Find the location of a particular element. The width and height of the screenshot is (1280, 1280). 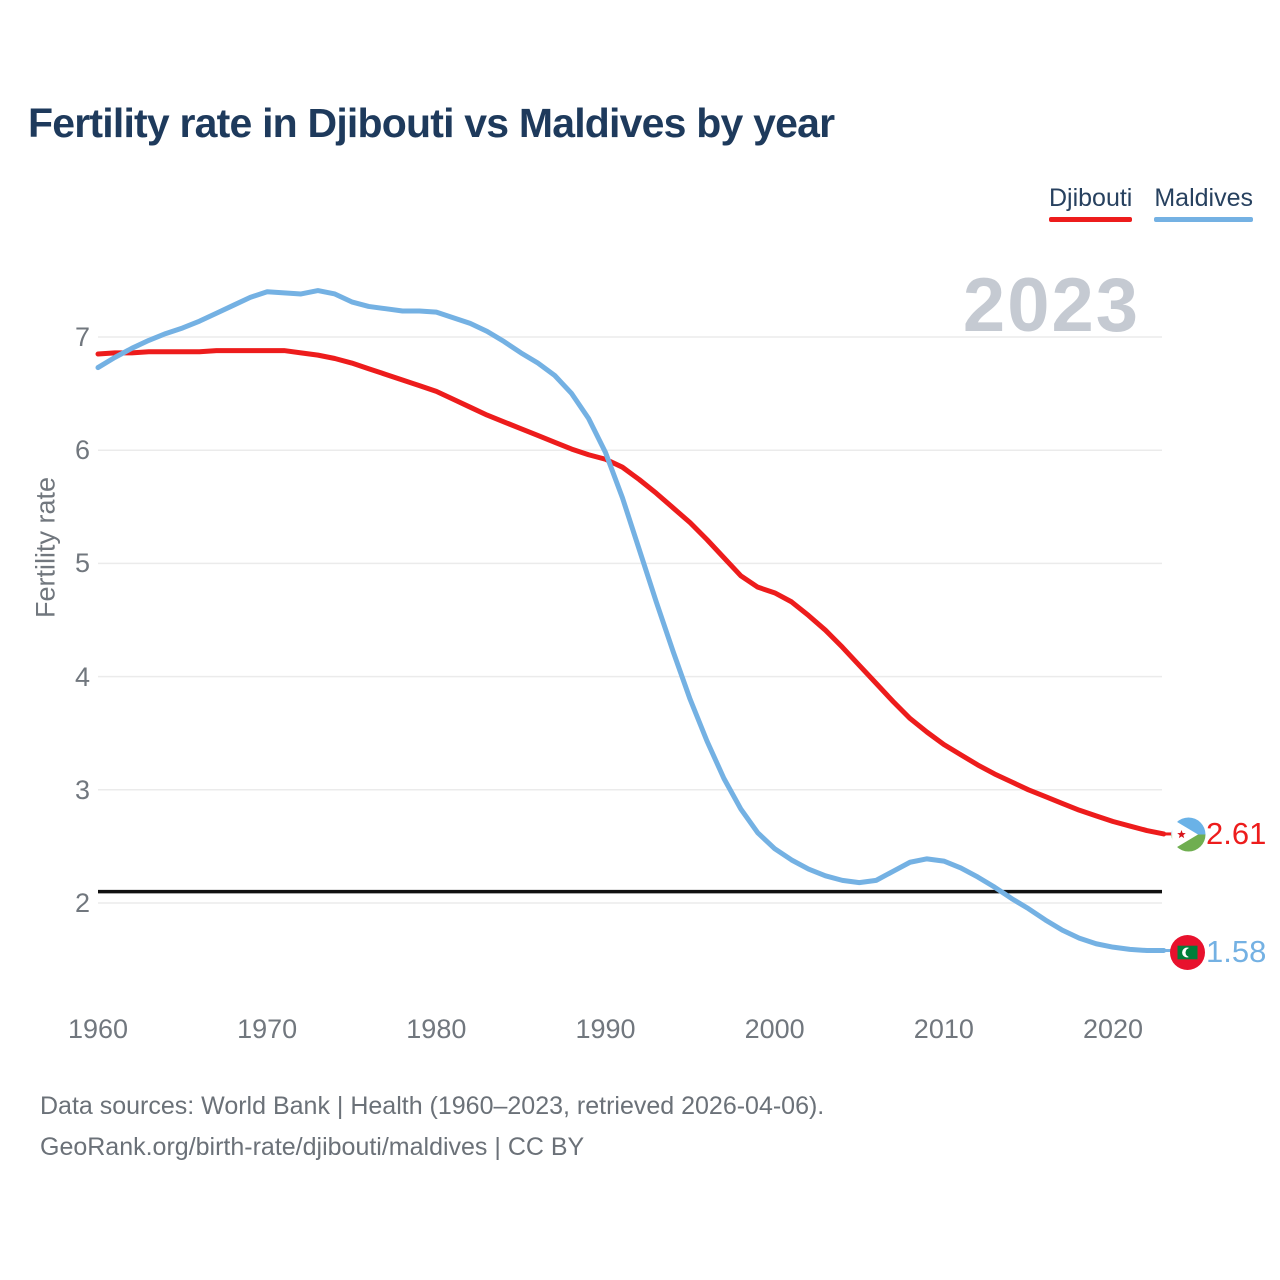

maldives-flag-icon is located at coordinates (1187, 952).